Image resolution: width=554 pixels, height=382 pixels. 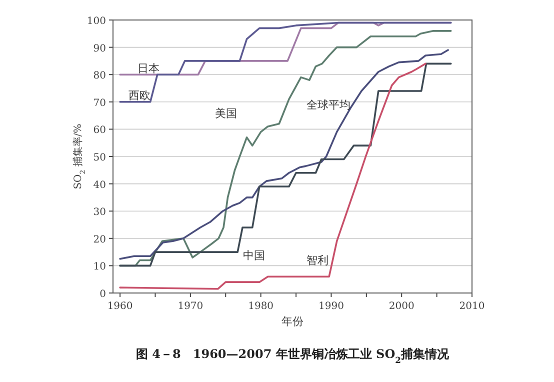 I want to click on x-tick-label: 1960, so click(x=120, y=306).